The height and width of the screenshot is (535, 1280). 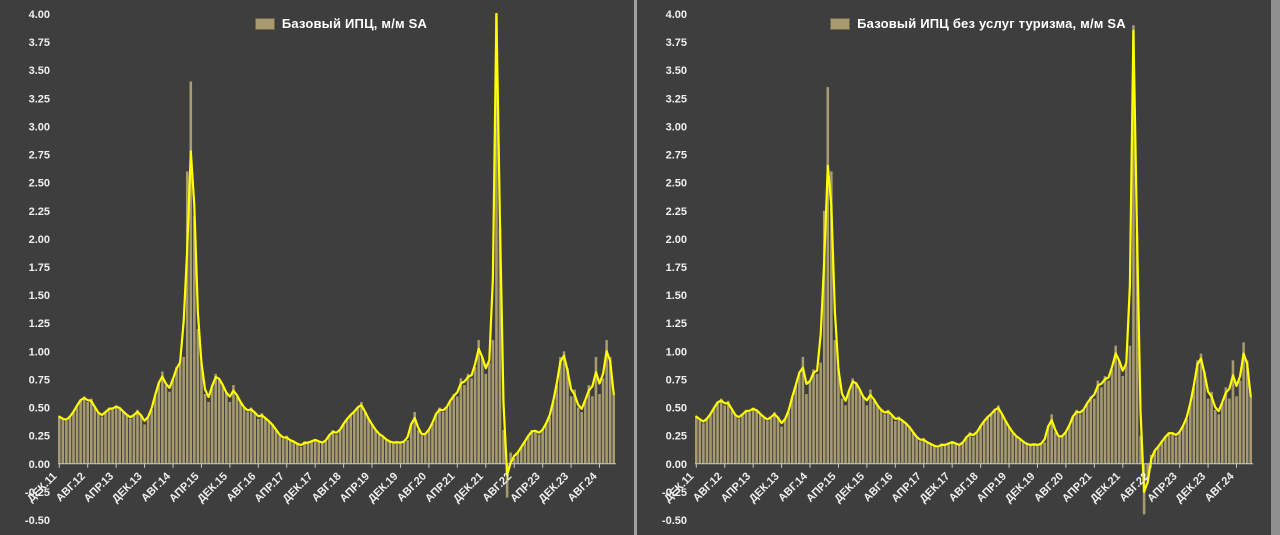 What do you see at coordinates (992, 487) in the screenshot?
I see `x-axis-label: АПР.19` at bounding box center [992, 487].